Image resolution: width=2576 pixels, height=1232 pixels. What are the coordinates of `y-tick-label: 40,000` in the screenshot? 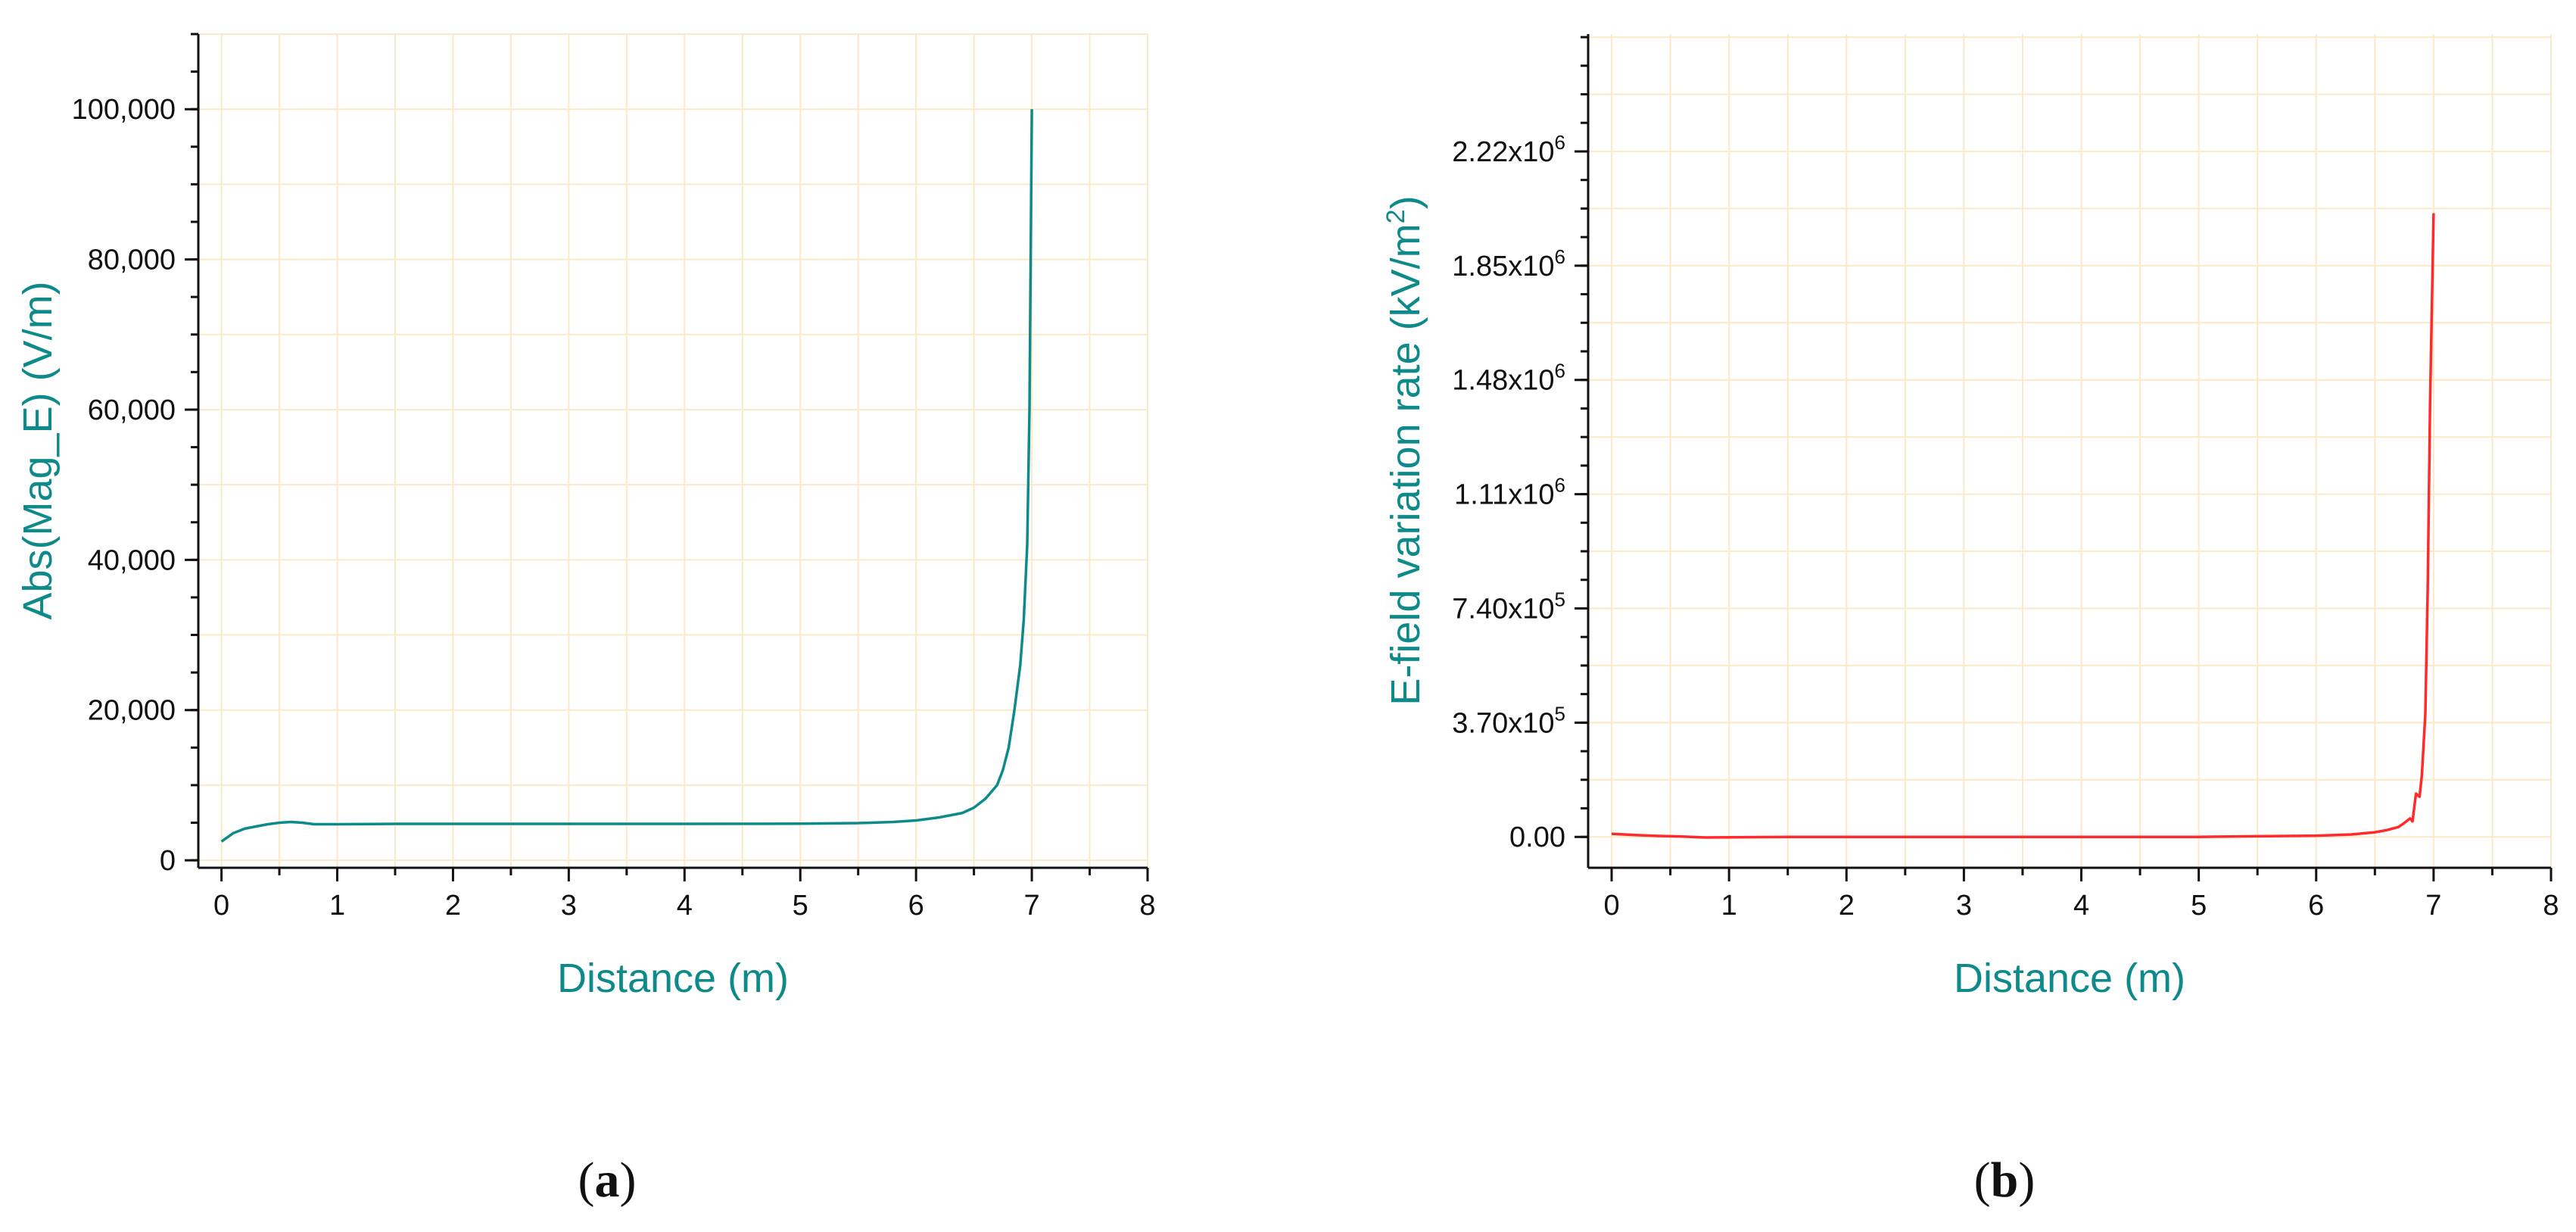 It's located at (132, 560).